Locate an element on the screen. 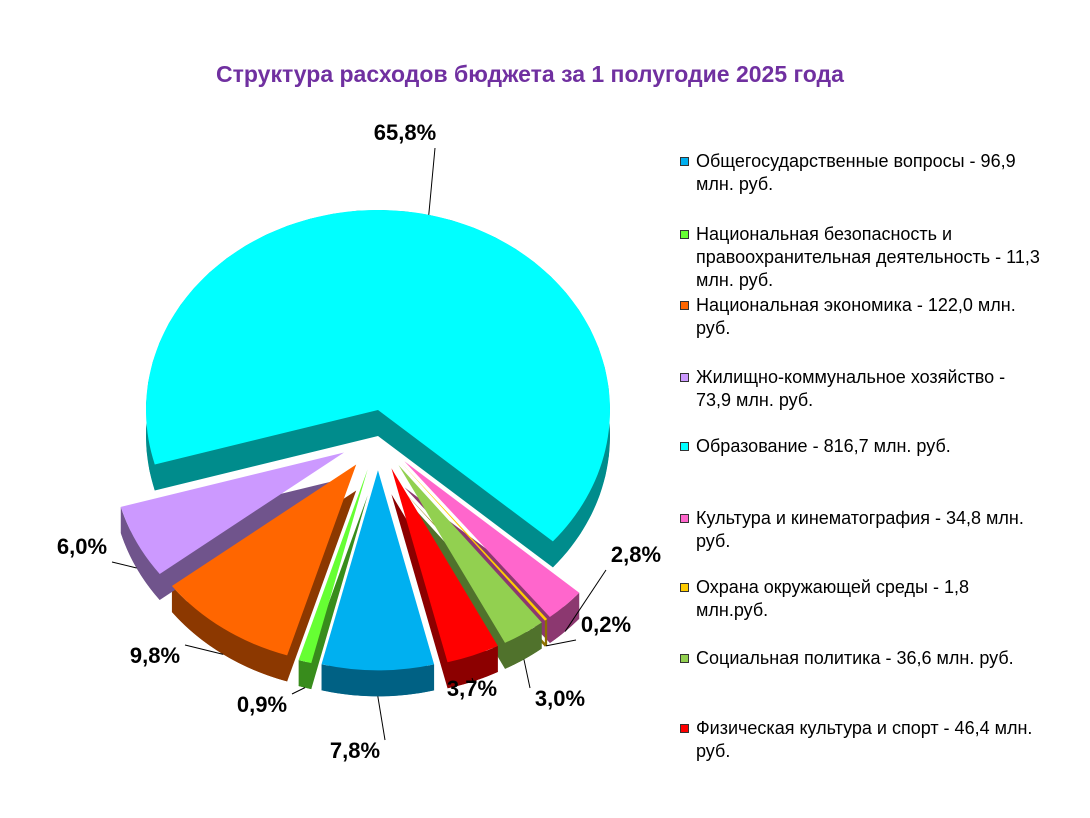 This screenshot has height=818, width=1090. legend-item: Охрана окружающей среды - 1,8 млн.руб. is located at coordinates (860, 599).